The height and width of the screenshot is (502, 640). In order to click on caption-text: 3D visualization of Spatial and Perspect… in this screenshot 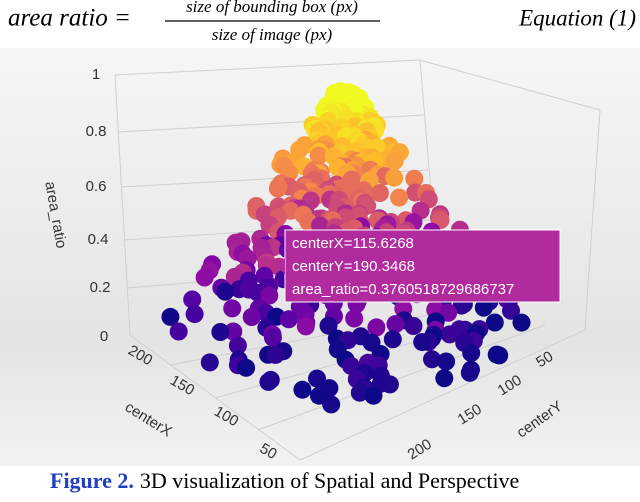, I will do `click(329, 480)`.